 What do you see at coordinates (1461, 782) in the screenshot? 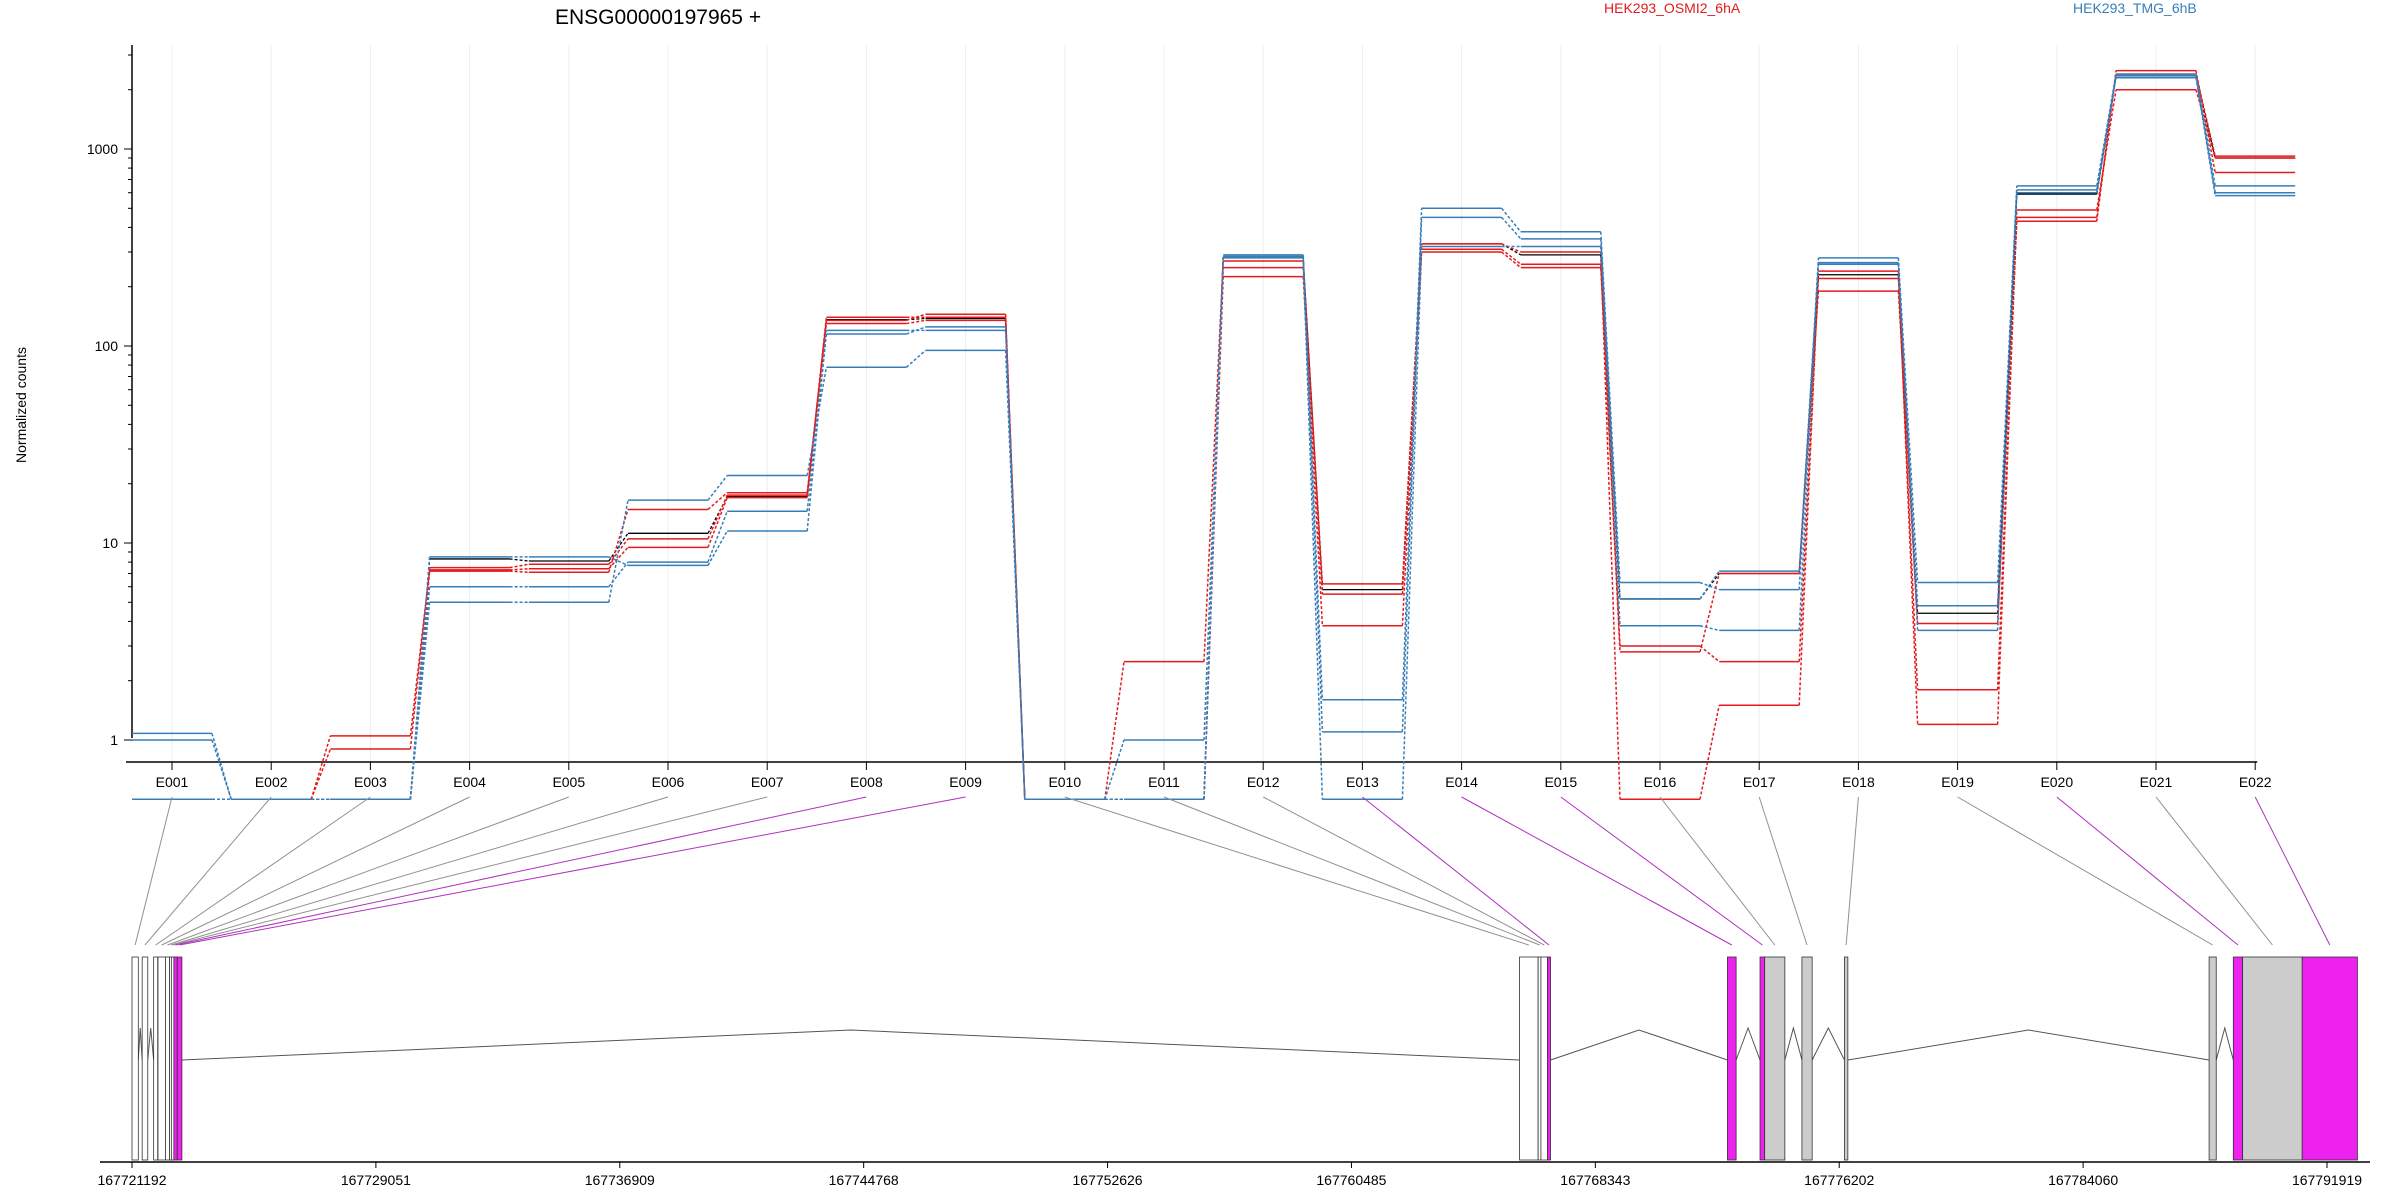
I see `exon-label-e014: E014` at bounding box center [1461, 782].